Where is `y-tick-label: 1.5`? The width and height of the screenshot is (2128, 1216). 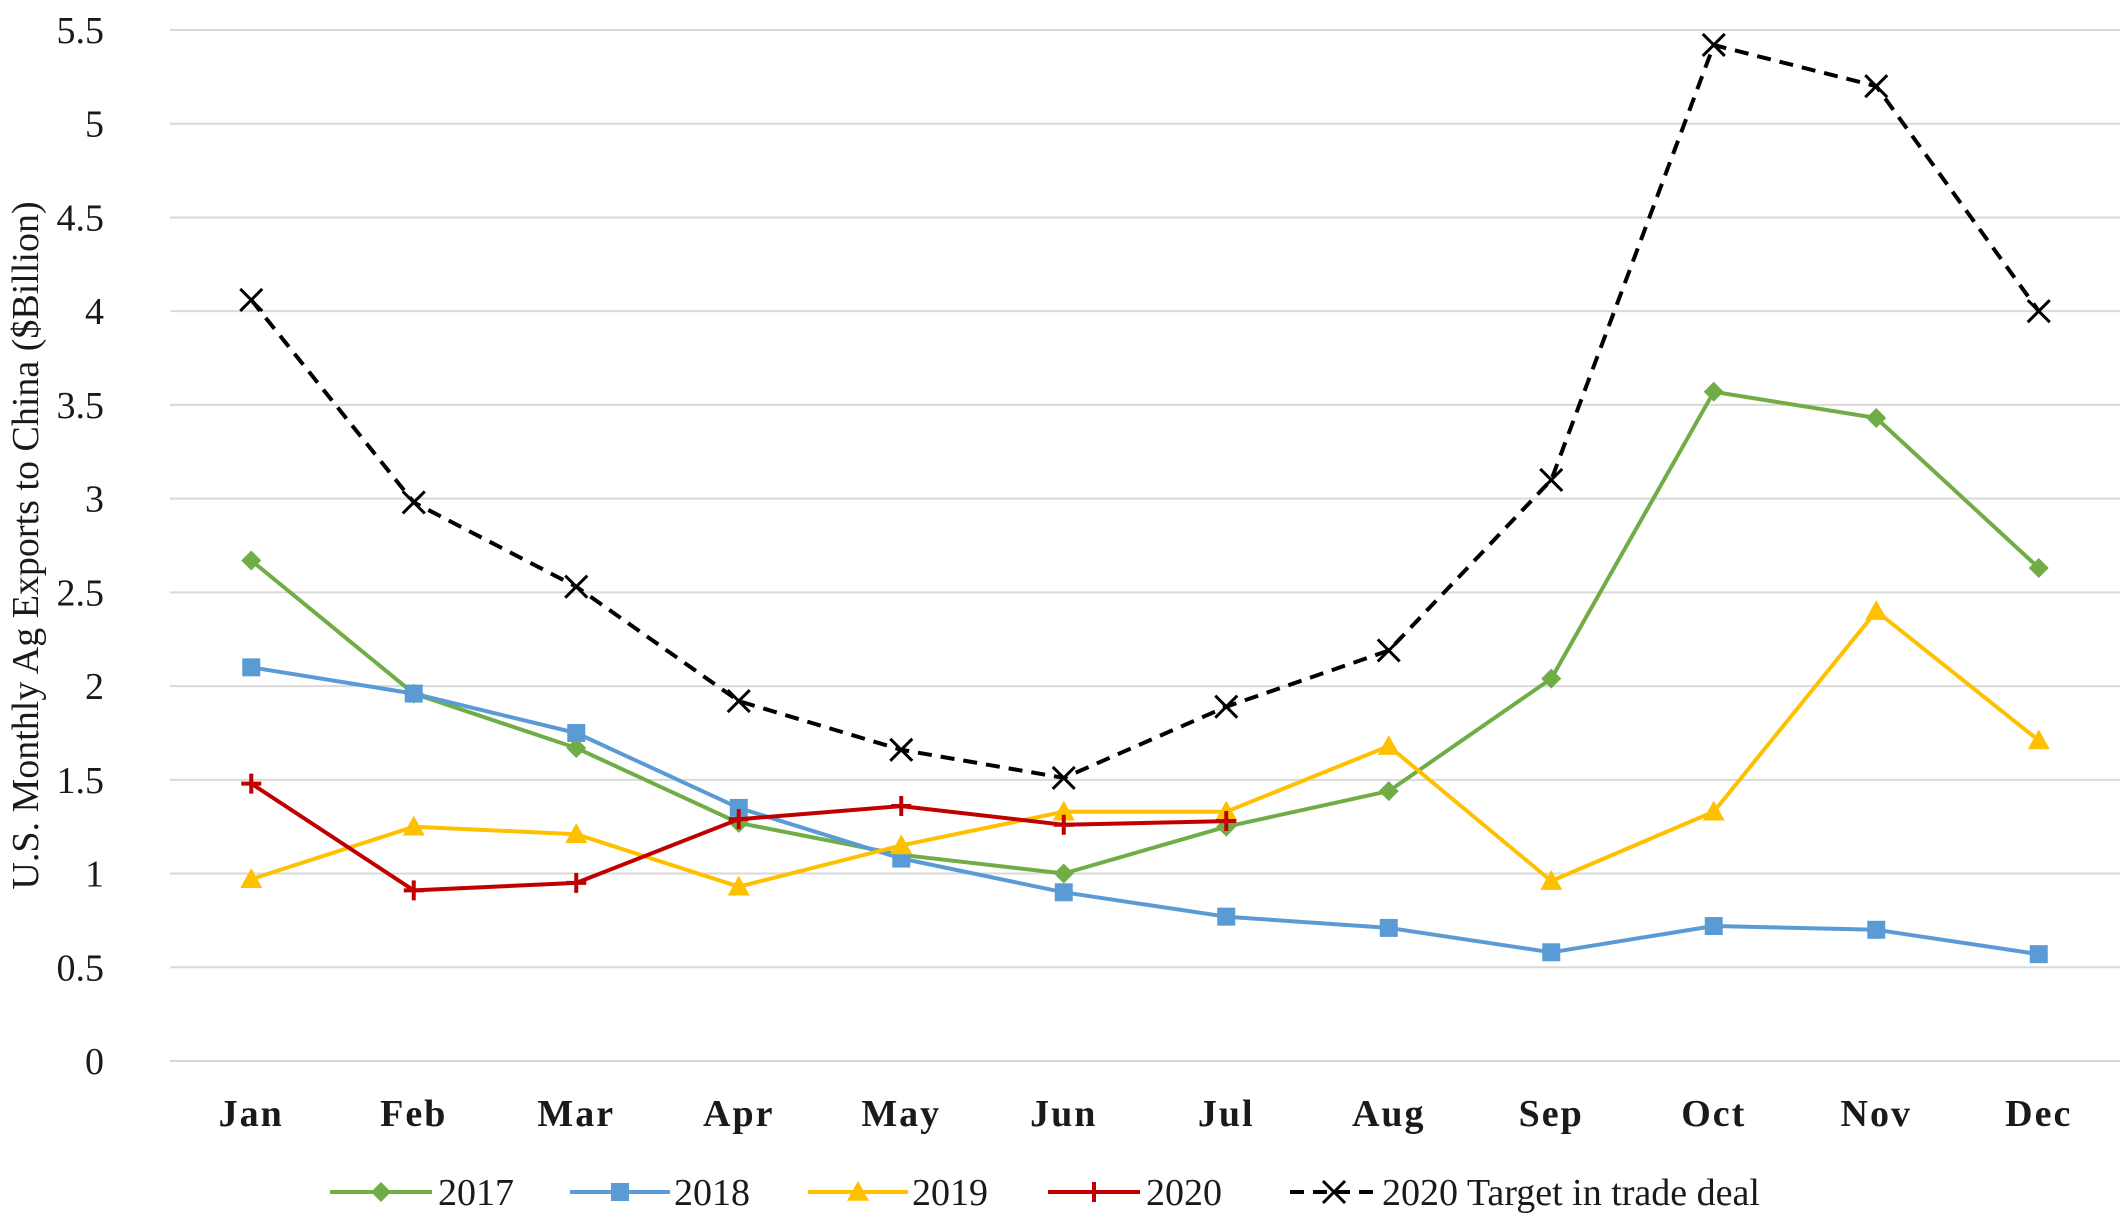 y-tick-label: 1.5 is located at coordinates (81, 781).